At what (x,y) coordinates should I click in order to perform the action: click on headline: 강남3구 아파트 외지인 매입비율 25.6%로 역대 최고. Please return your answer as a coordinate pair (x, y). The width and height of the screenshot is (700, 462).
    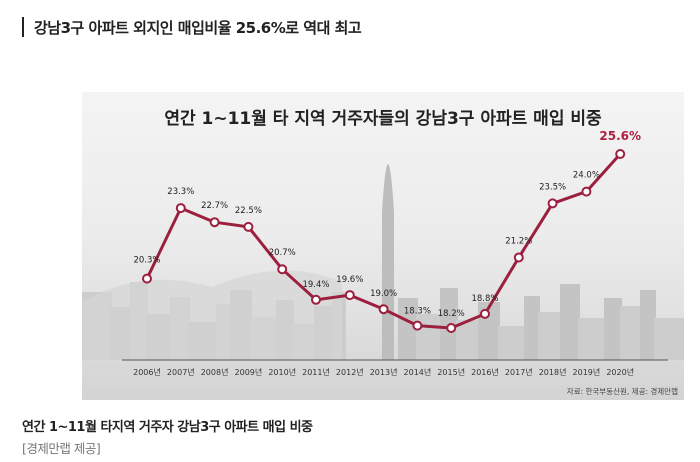
    Looking at the image, I should click on (192, 27).